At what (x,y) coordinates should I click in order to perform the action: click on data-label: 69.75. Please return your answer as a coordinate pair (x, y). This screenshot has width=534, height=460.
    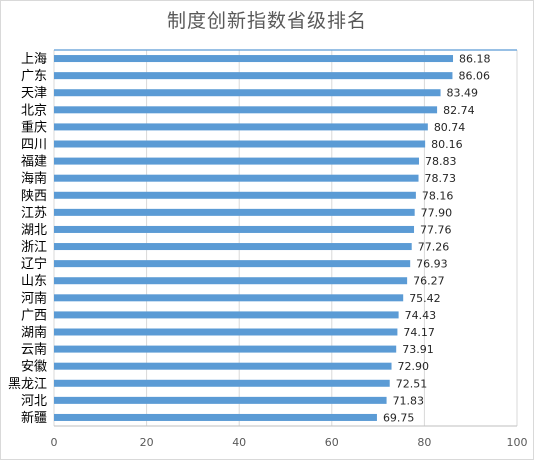
    Looking at the image, I should click on (399, 417).